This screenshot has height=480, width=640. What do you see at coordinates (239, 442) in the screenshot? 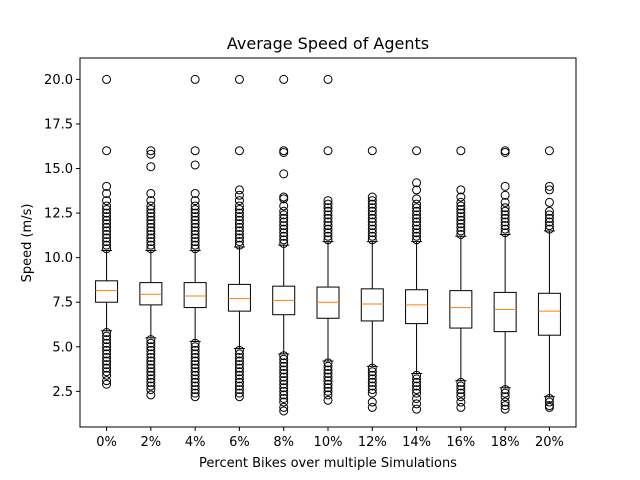
I see `x-tick-label: 6%` at bounding box center [239, 442].